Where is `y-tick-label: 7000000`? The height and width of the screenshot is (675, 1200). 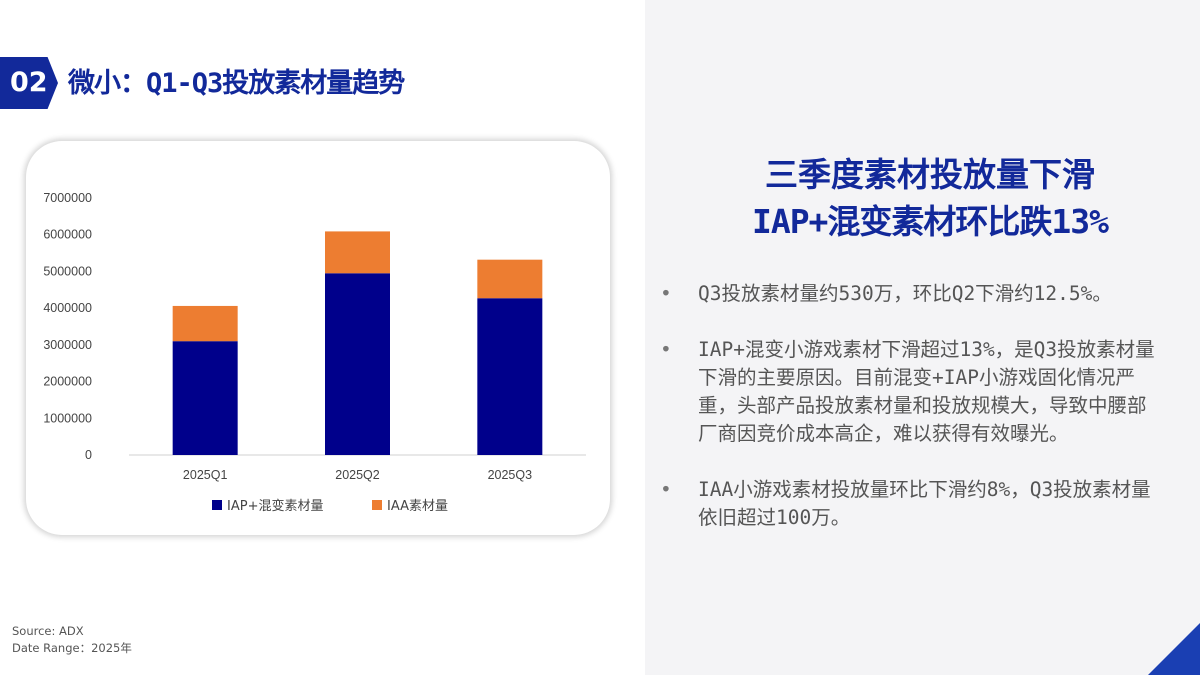 y-tick-label: 7000000 is located at coordinates (67, 198).